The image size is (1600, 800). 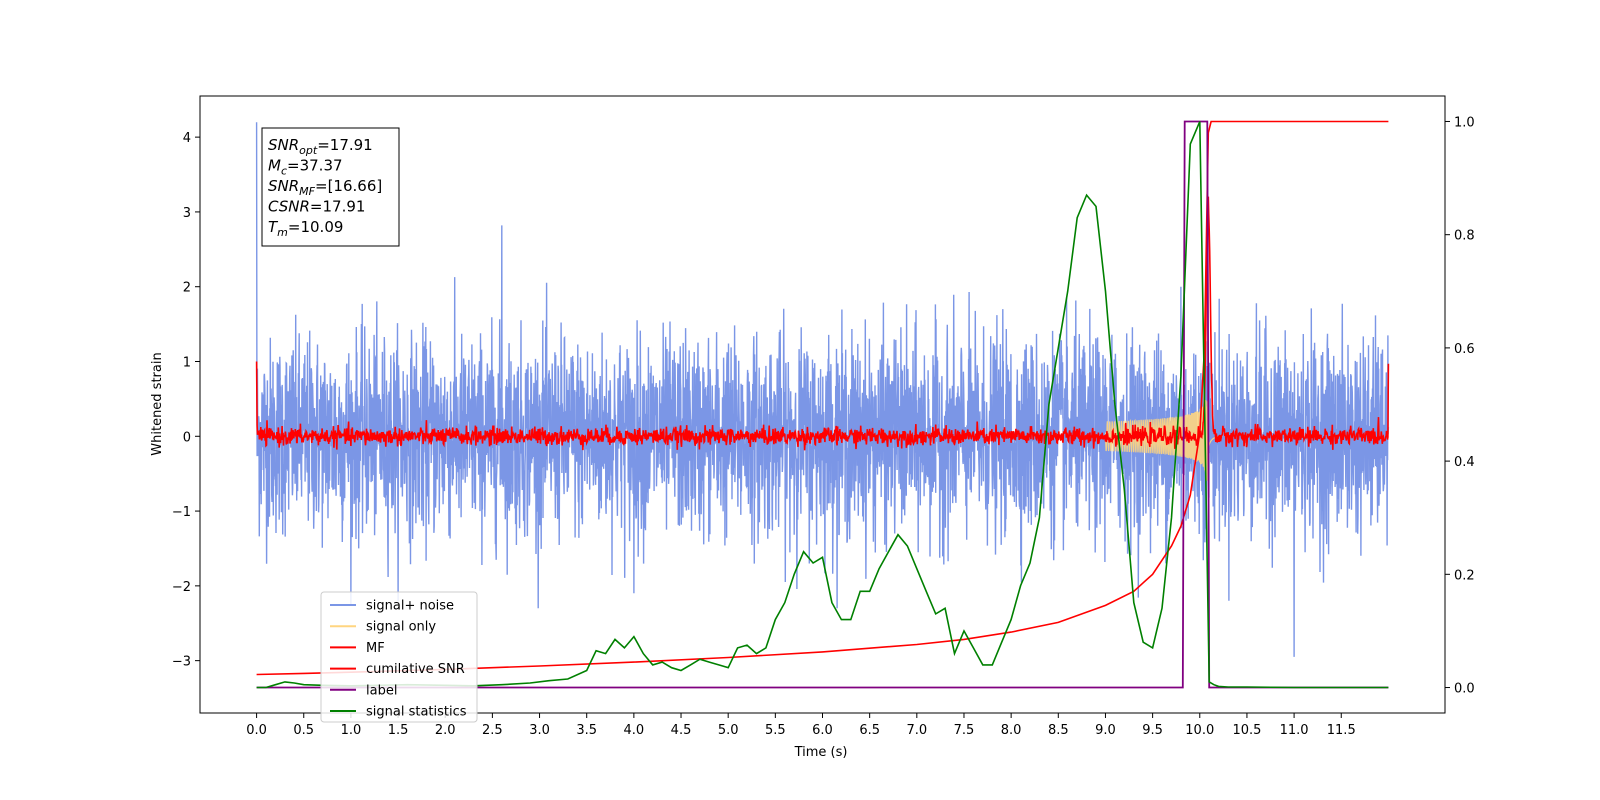 What do you see at coordinates (303, 730) in the screenshot?
I see `x-tick-label: 0.5` at bounding box center [303, 730].